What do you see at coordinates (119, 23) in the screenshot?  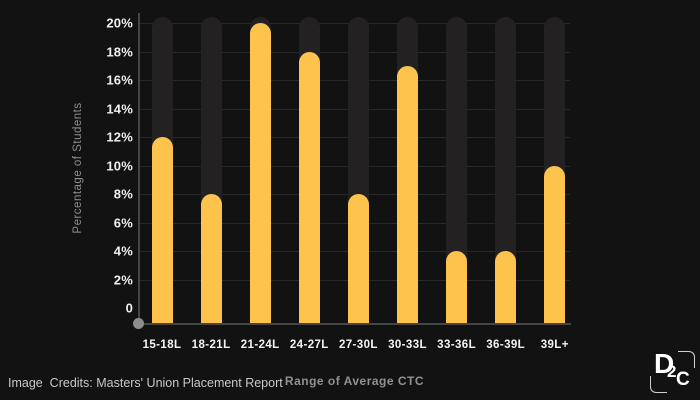 I see `y-tick-label: 20%` at bounding box center [119, 23].